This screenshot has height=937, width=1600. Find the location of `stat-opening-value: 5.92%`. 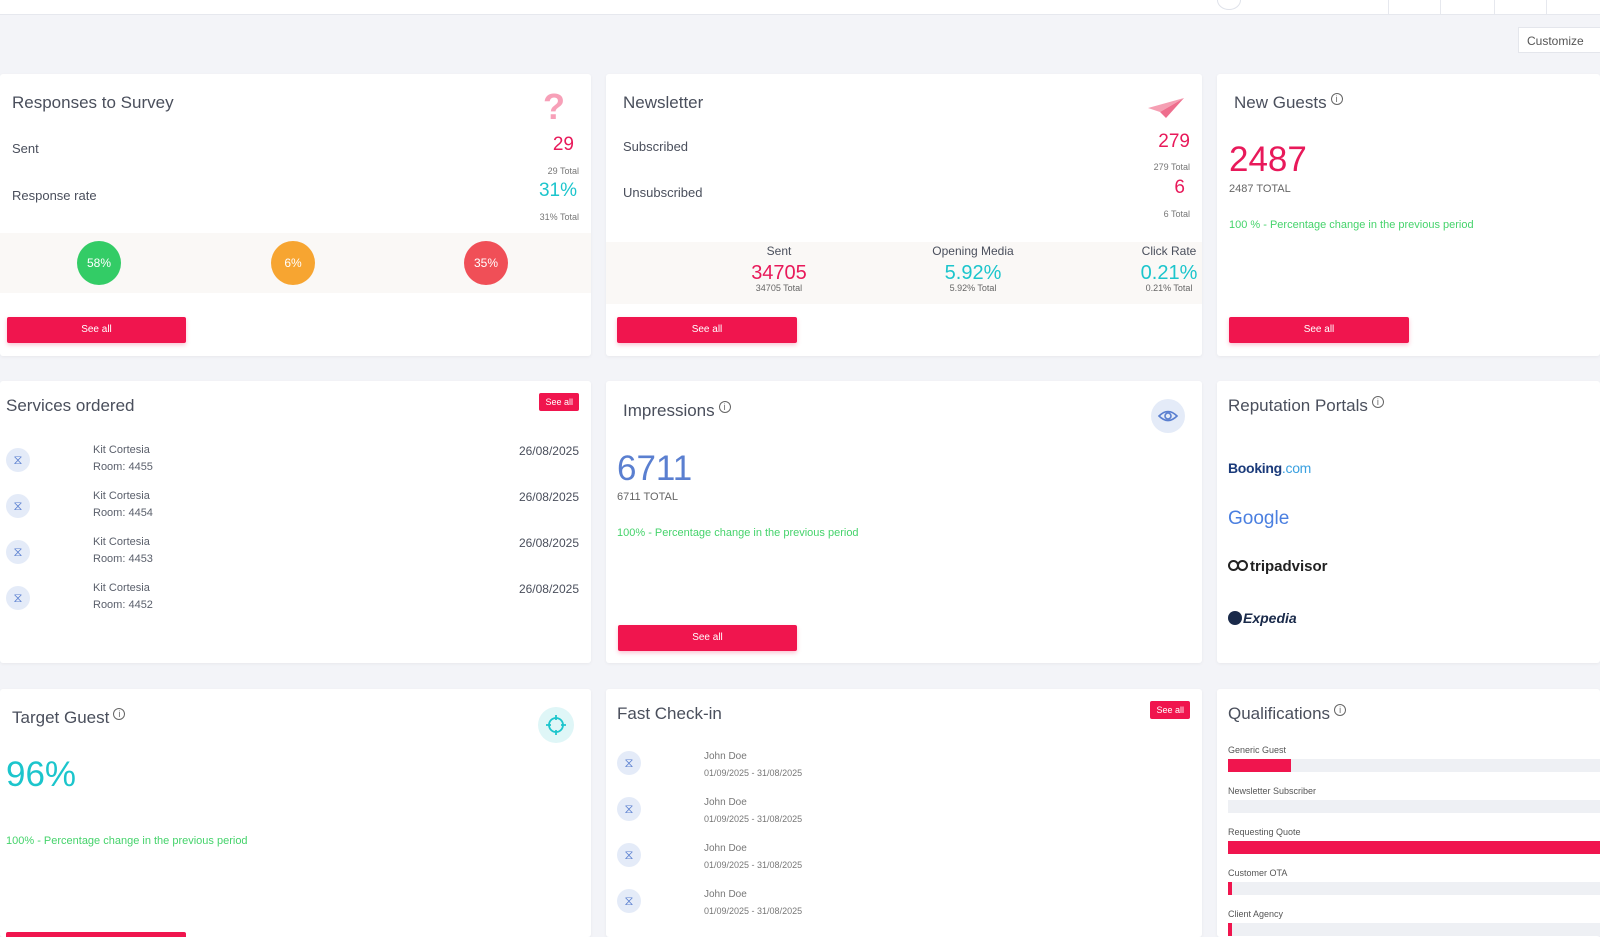

stat-opening-value: 5.92% is located at coordinates (973, 273).